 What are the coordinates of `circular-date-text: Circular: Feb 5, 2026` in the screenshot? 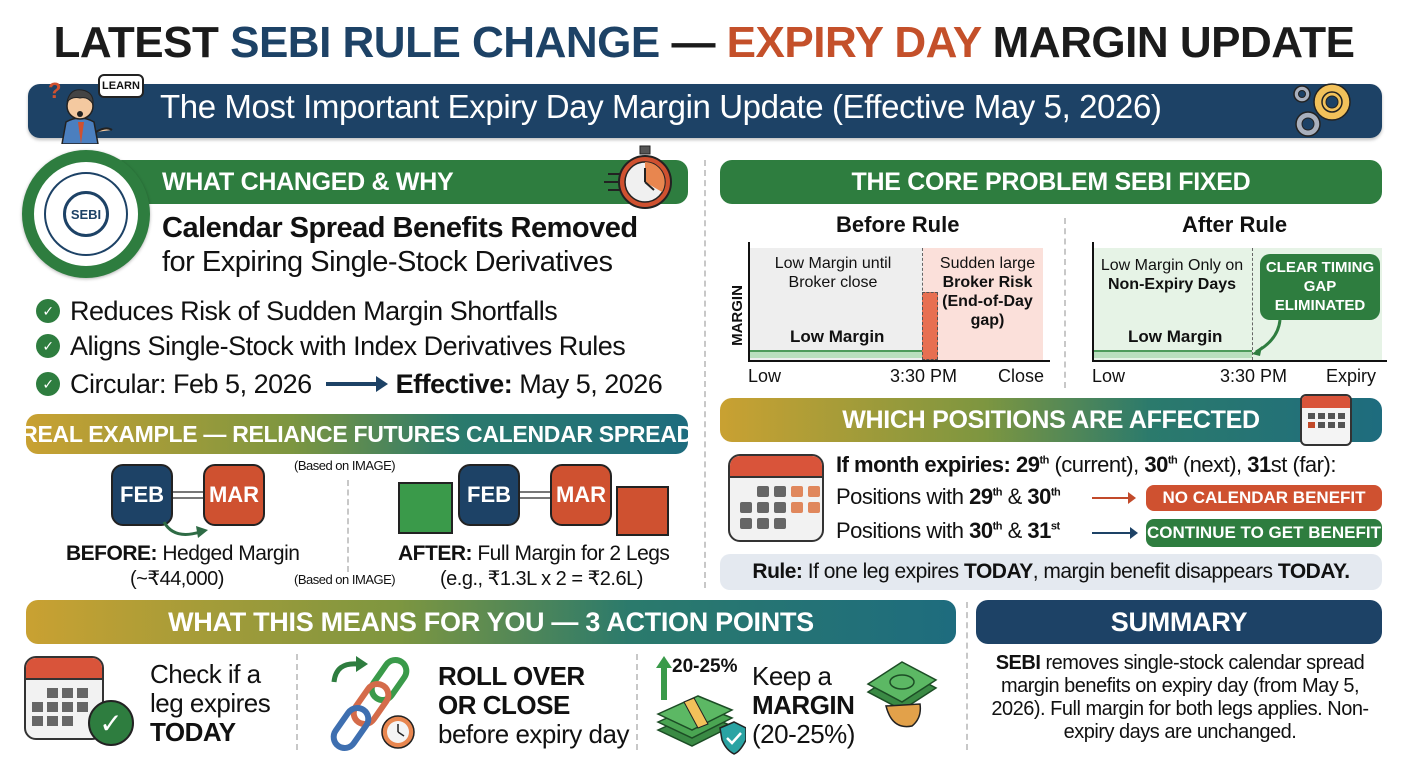 It's located at (191, 383).